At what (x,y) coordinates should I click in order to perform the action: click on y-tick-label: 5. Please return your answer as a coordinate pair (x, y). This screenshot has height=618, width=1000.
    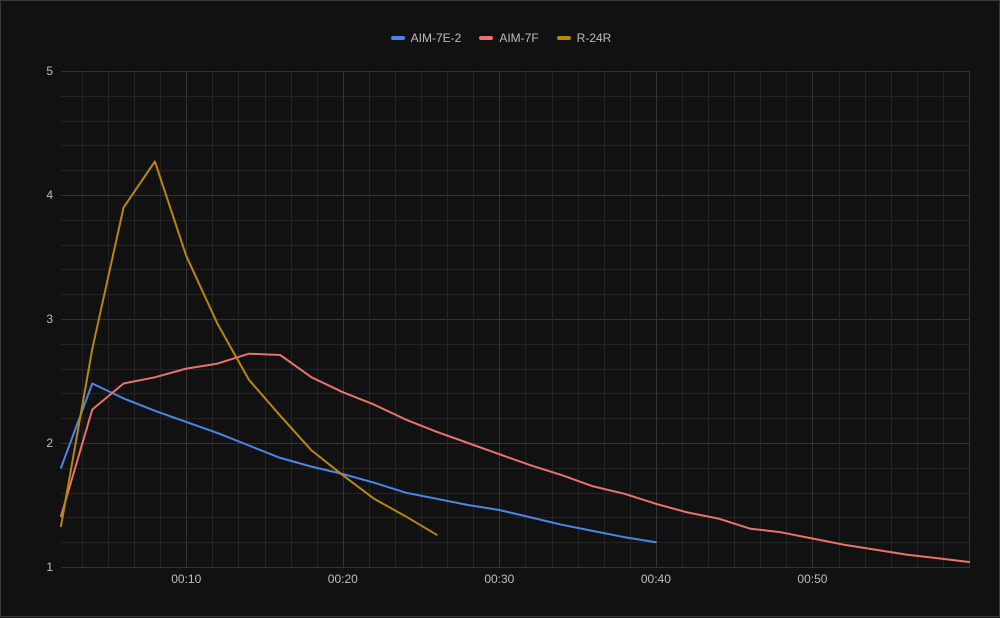
    Looking at the image, I should click on (49, 71).